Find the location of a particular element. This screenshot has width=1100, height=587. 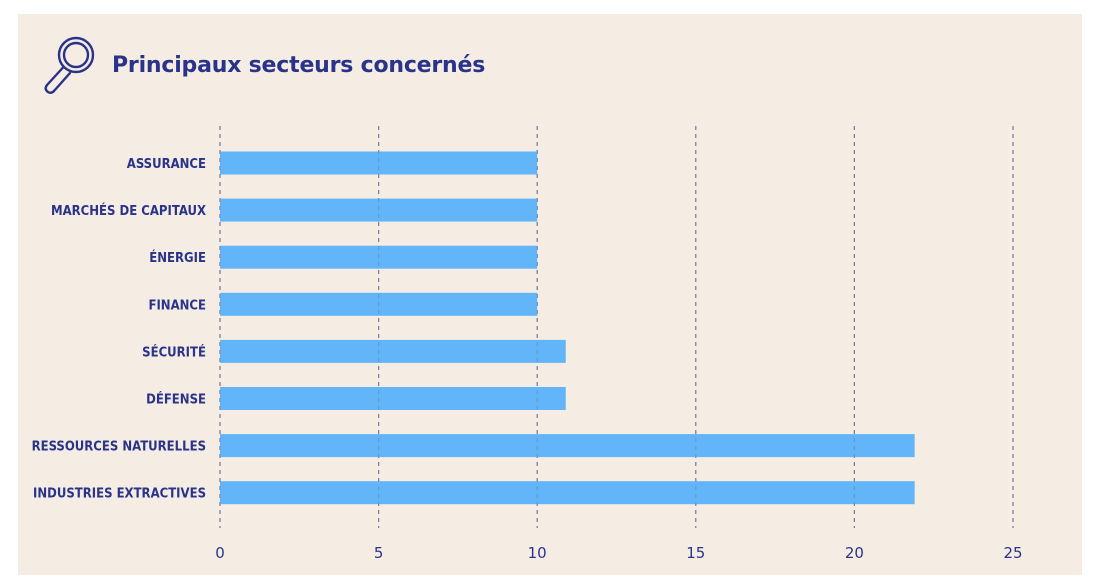

category-label-8: INDUSTRIES EXTRACTIVES is located at coordinates (119, 494).